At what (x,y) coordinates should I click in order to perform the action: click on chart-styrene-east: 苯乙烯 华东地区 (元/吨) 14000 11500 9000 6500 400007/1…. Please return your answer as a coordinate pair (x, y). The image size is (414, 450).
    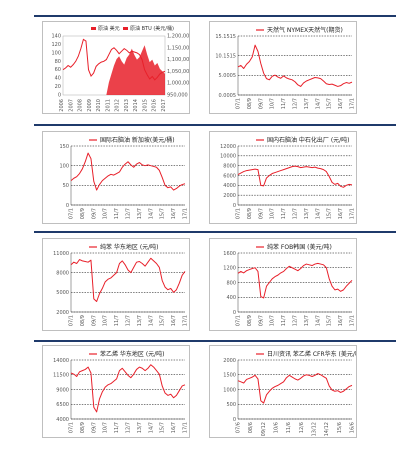
    Looking at the image, I should click on (120, 391).